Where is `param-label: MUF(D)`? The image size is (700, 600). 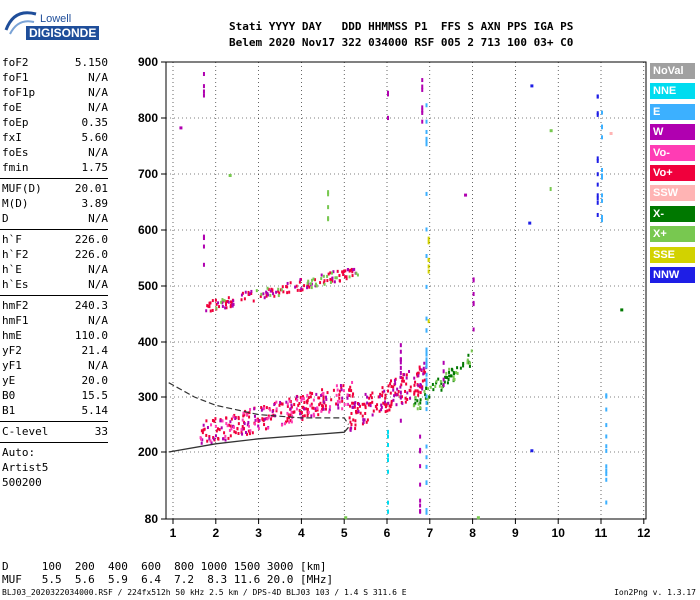
param-label: MUF(D) is located at coordinates (22, 188).